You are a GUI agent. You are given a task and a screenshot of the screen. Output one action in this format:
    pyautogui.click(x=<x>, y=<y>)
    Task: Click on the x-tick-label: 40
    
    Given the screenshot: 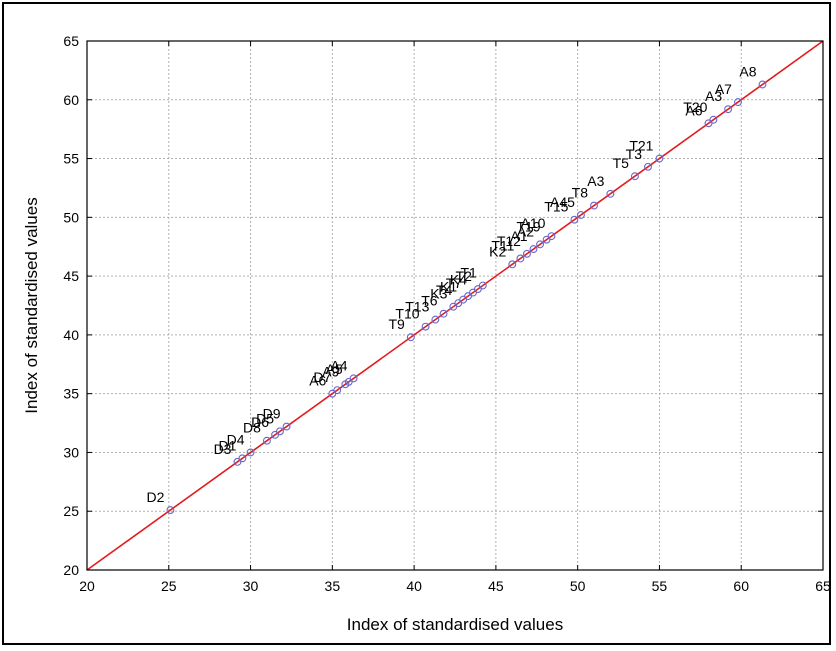 What is the action you would take?
    pyautogui.click(x=414, y=586)
    